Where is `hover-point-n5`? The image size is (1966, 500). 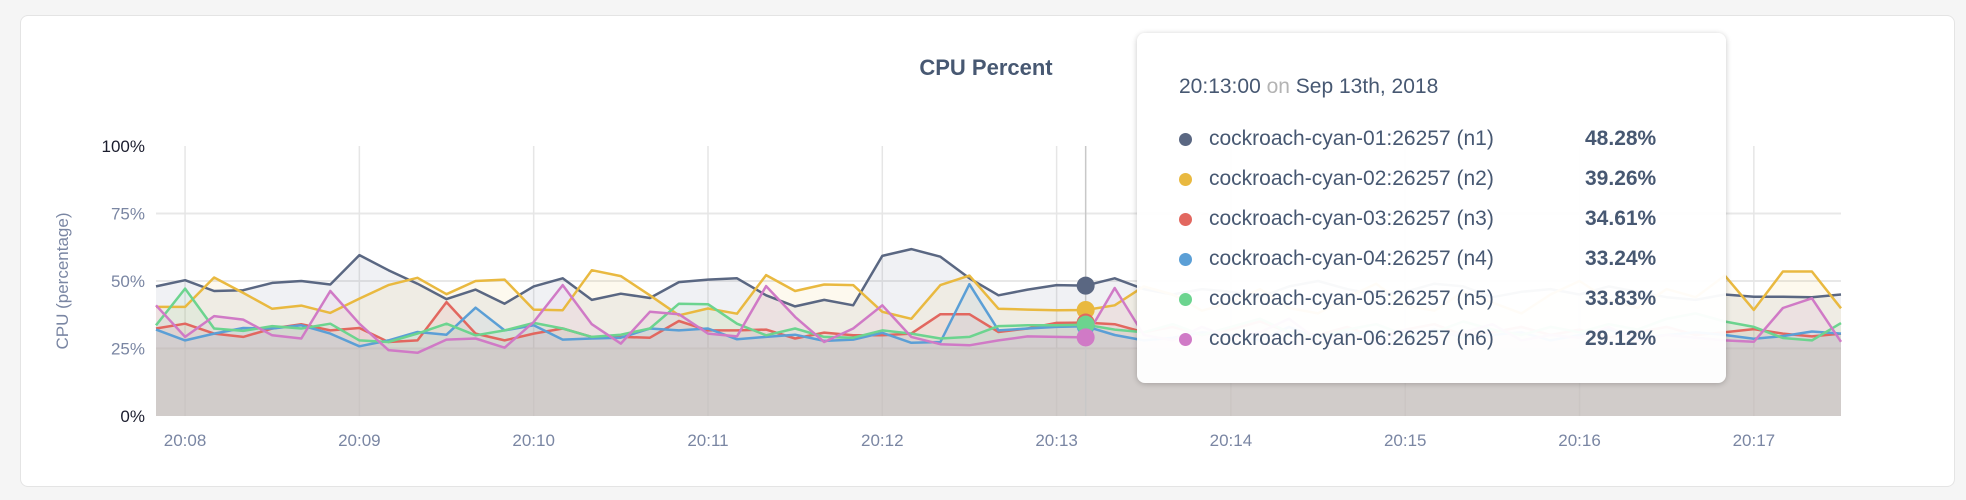
hover-point-n5 is located at coordinates (1085, 324).